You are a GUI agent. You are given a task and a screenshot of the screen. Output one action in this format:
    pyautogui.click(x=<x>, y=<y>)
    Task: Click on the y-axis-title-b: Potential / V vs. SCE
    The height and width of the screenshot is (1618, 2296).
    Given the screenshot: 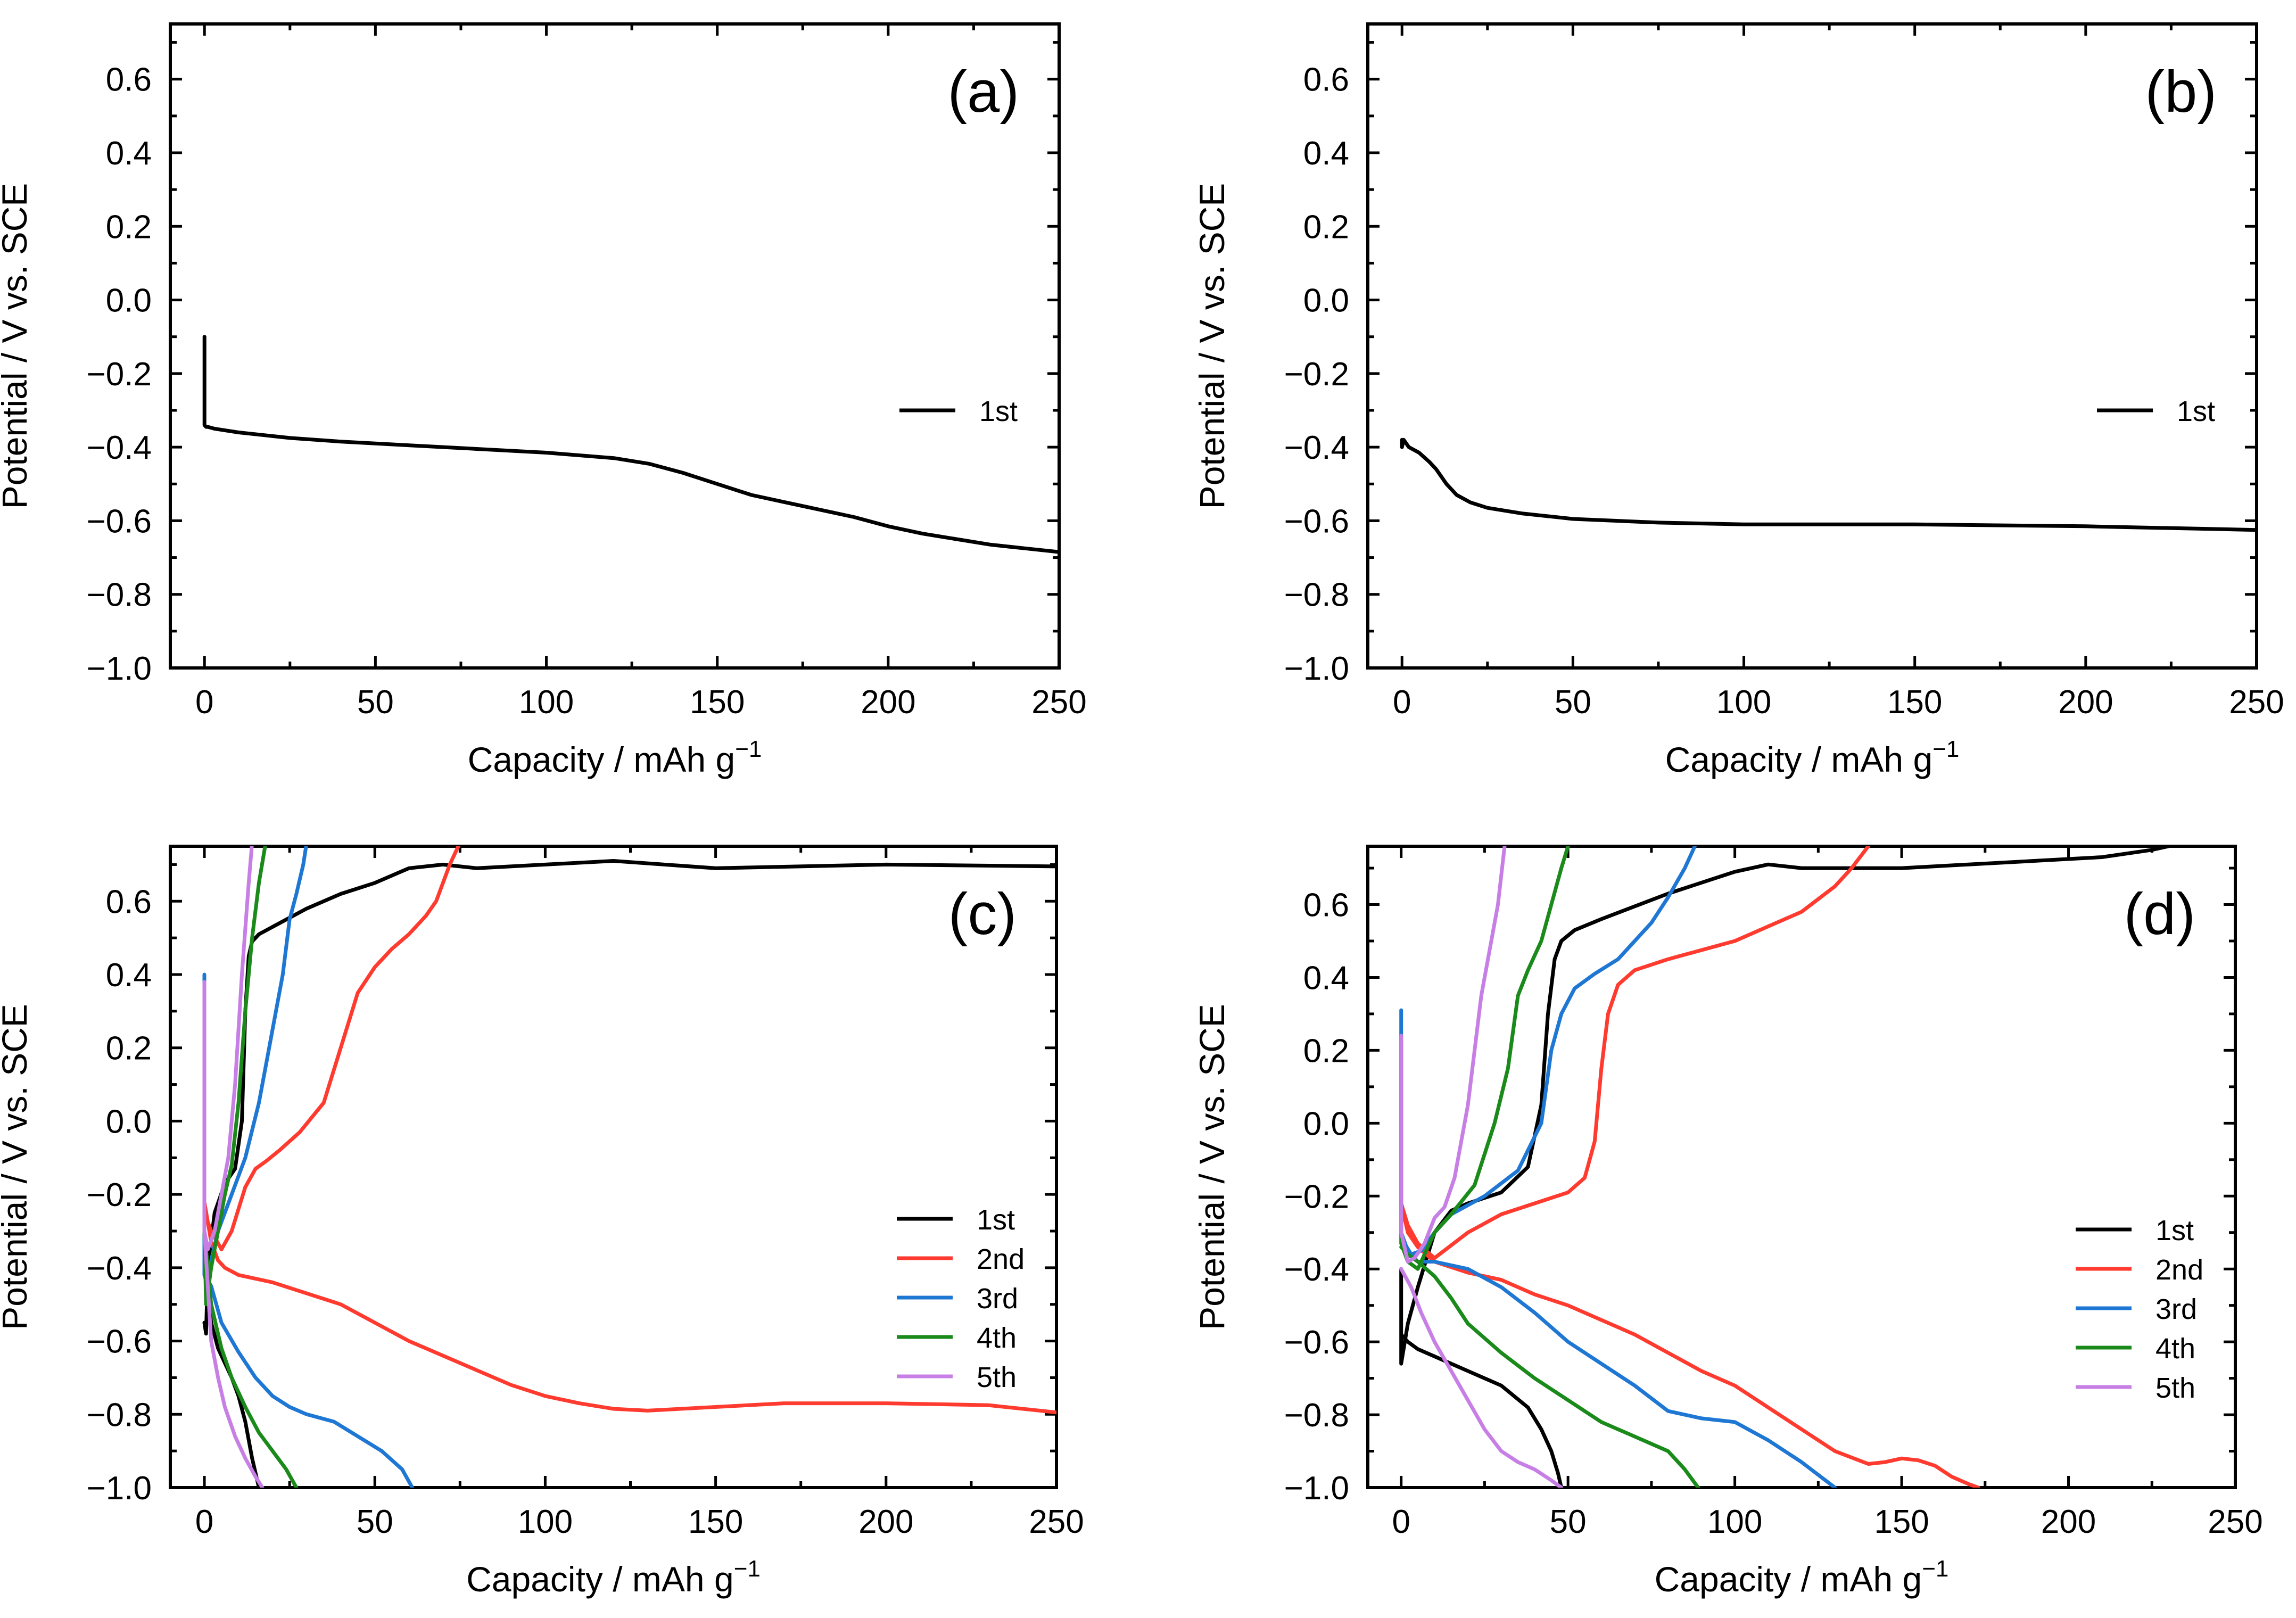 What is the action you would take?
    pyautogui.click(x=1212, y=346)
    